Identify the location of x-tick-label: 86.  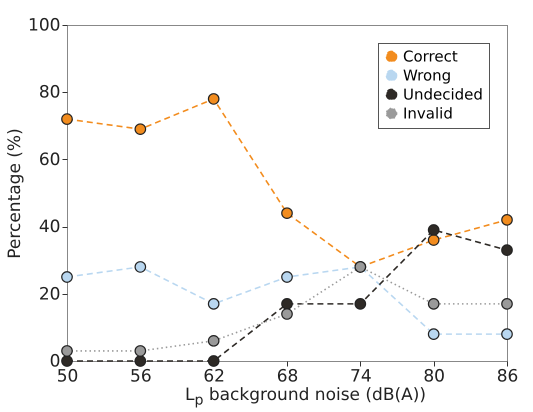
(507, 376).